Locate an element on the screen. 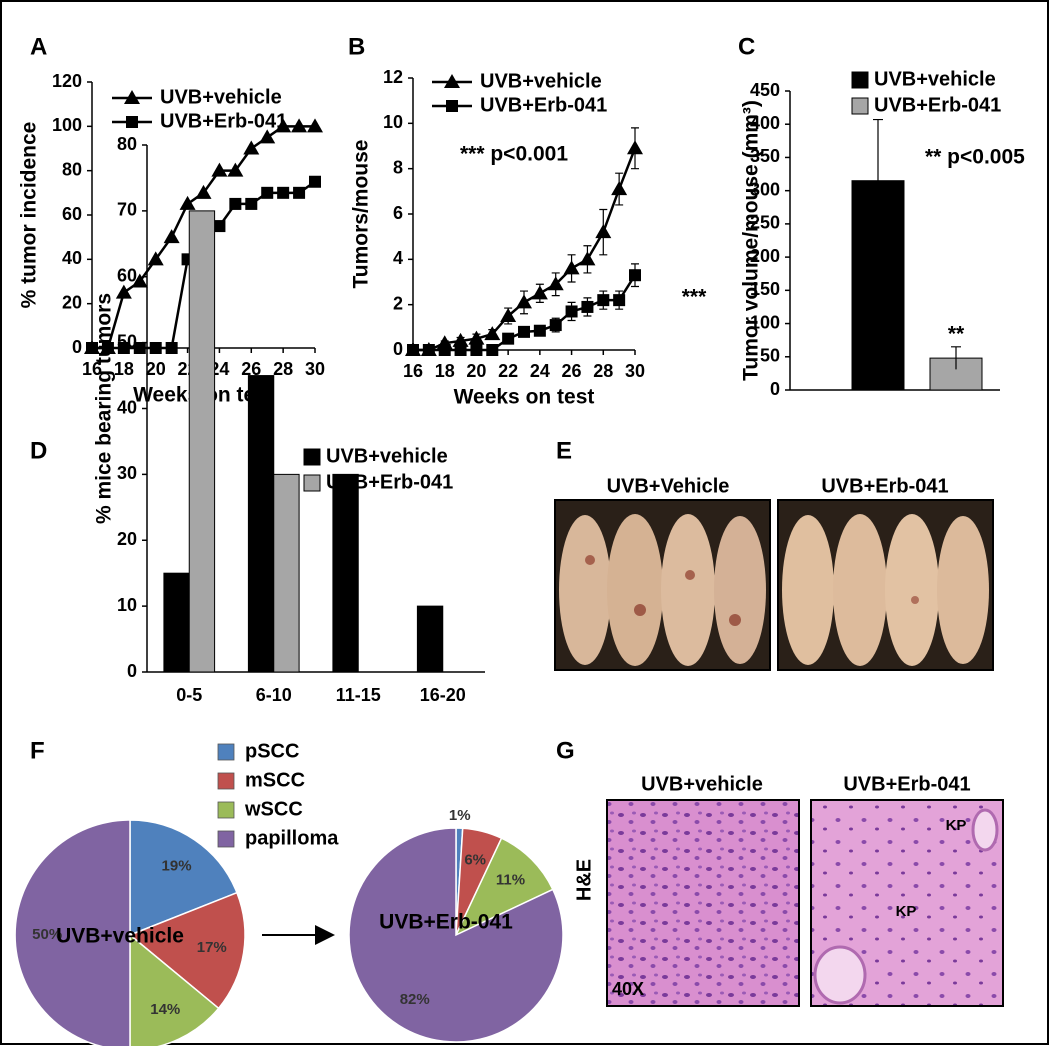 The height and width of the screenshot is (1046, 1050). x-tick-label: 24 is located at coordinates (540, 371).